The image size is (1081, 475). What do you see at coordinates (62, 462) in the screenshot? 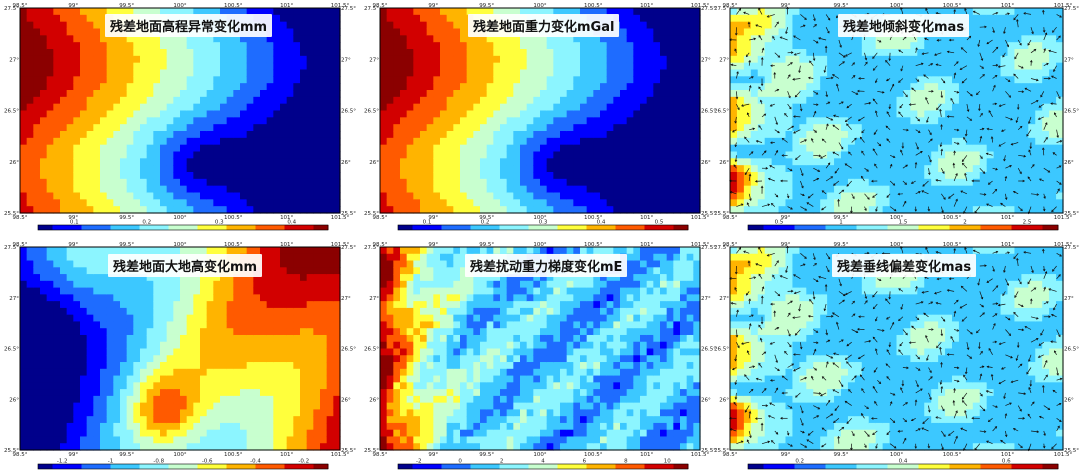
I see `colorbar-label: -1.2` at bounding box center [62, 462].